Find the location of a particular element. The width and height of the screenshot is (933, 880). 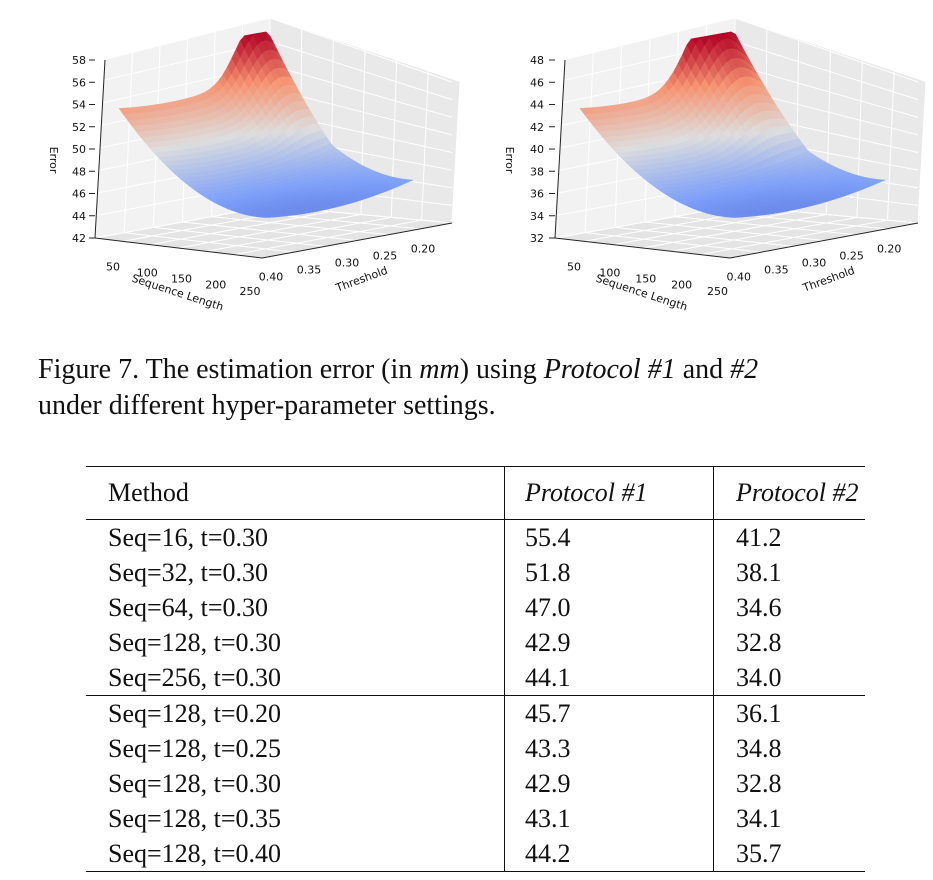

cell-protocol-1: 47.0 is located at coordinates (609, 607).